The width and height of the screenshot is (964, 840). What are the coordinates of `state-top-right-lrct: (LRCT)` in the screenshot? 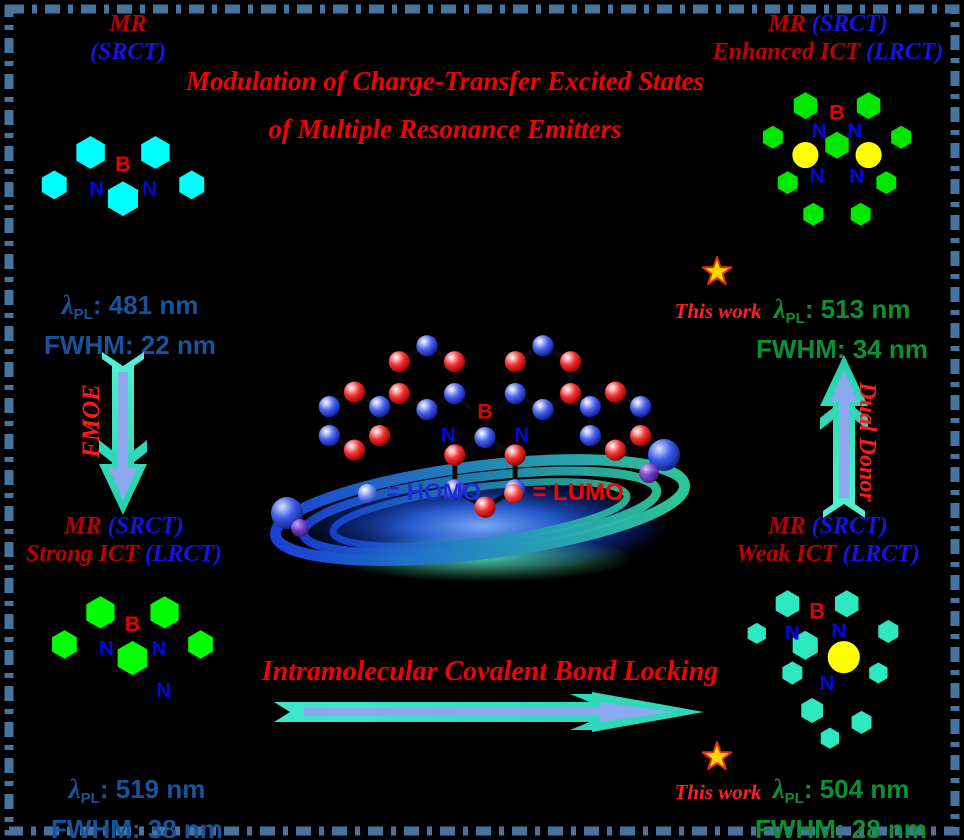 It's located at (905, 52).